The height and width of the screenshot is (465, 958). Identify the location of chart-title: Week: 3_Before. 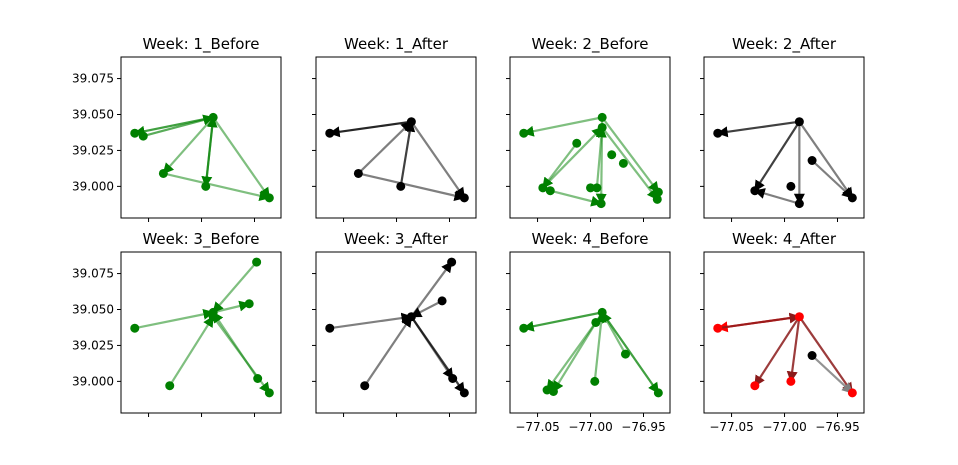
(200, 239).